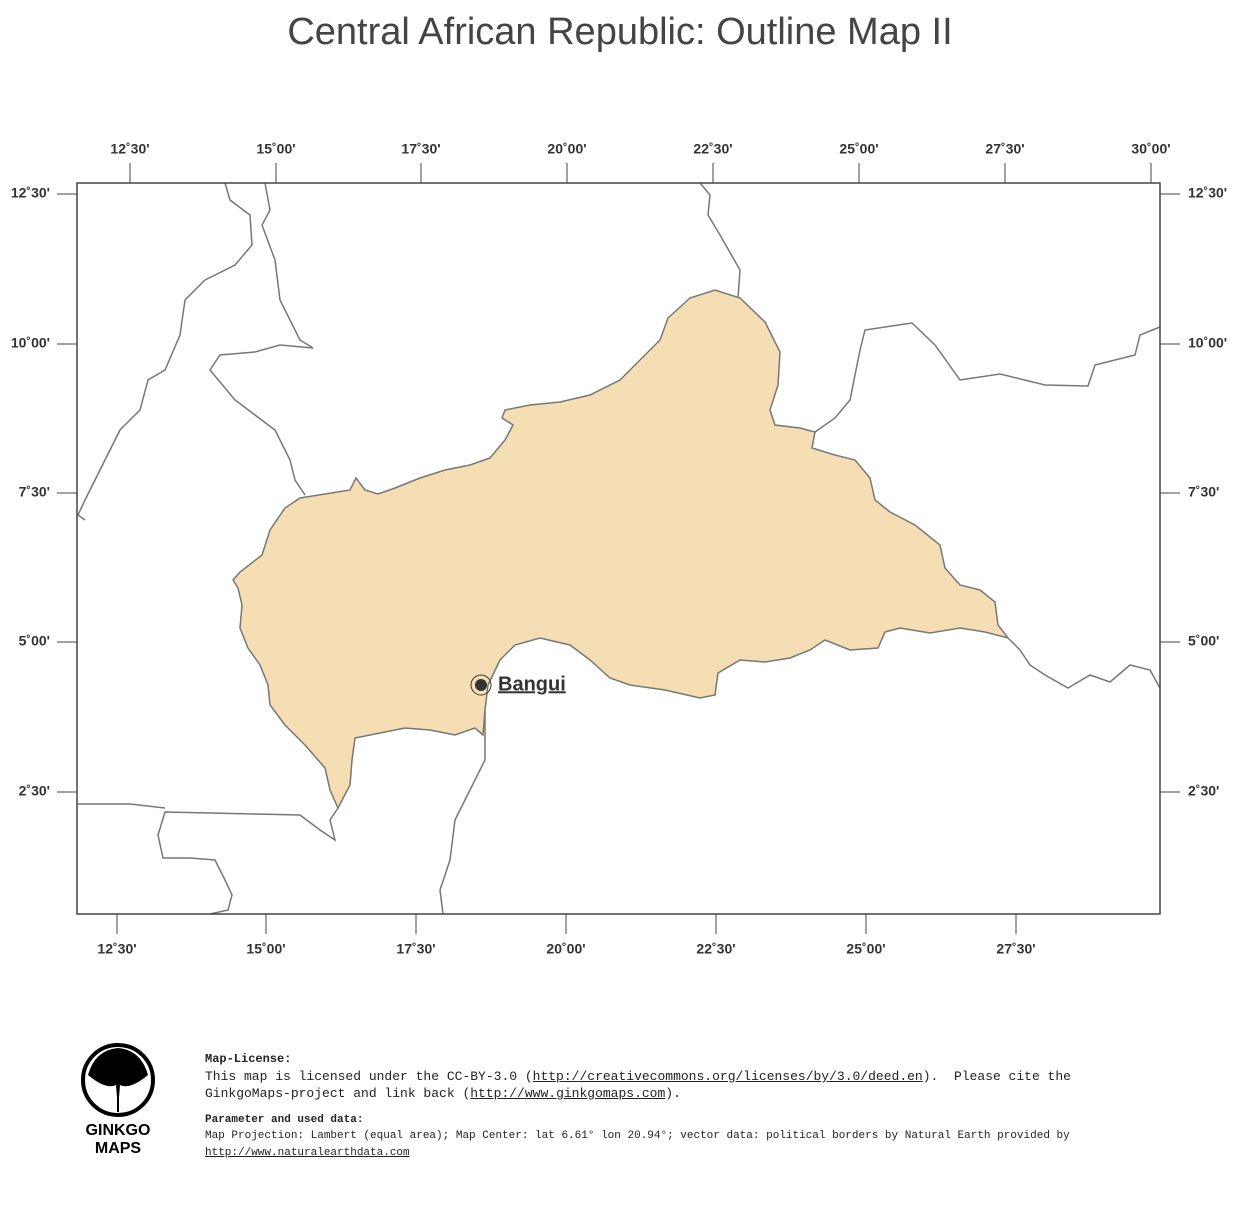  What do you see at coordinates (118, 1100) in the screenshot?
I see `logo: GINKGO MAPS` at bounding box center [118, 1100].